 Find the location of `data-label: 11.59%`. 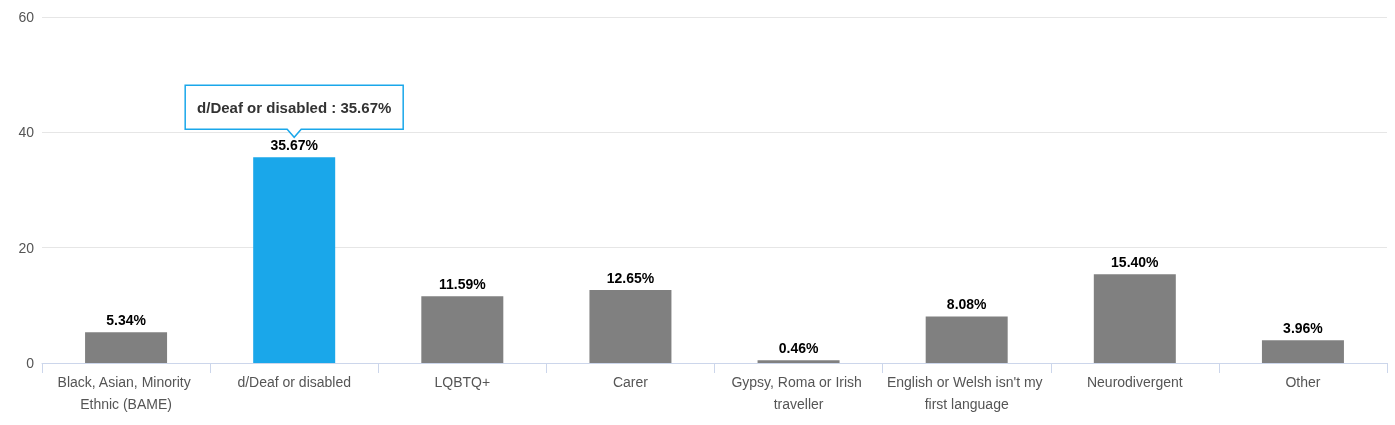

data-label: 11.59% is located at coordinates (462, 284).